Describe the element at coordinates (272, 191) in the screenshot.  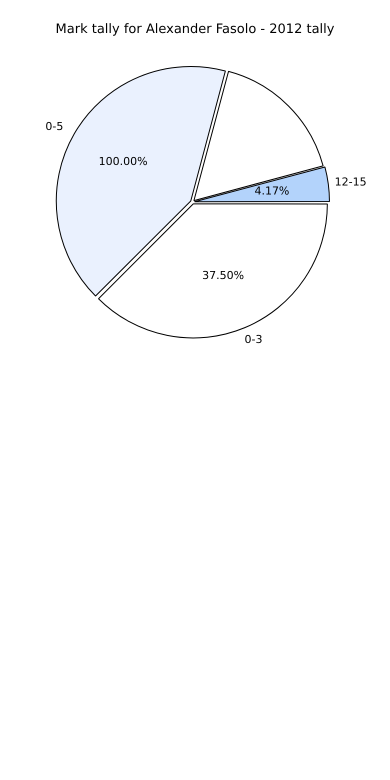
I see `data-label: 4.17%` at that location.